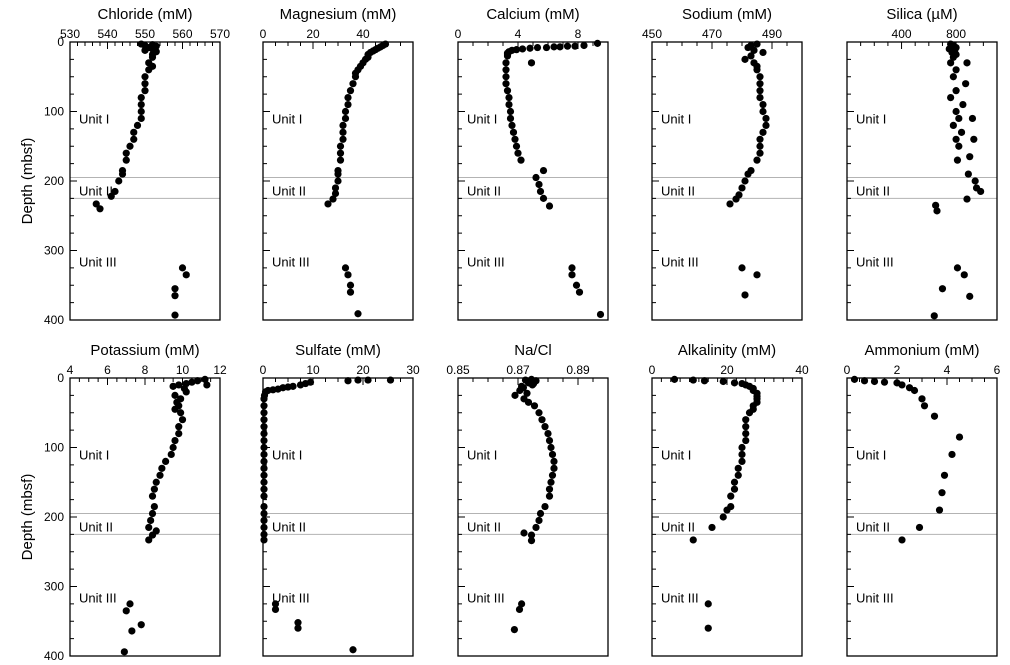  I want to click on panel-silica: 400 800 Silica (µM) Unit I Unit II Unit III, so click(922, 163).